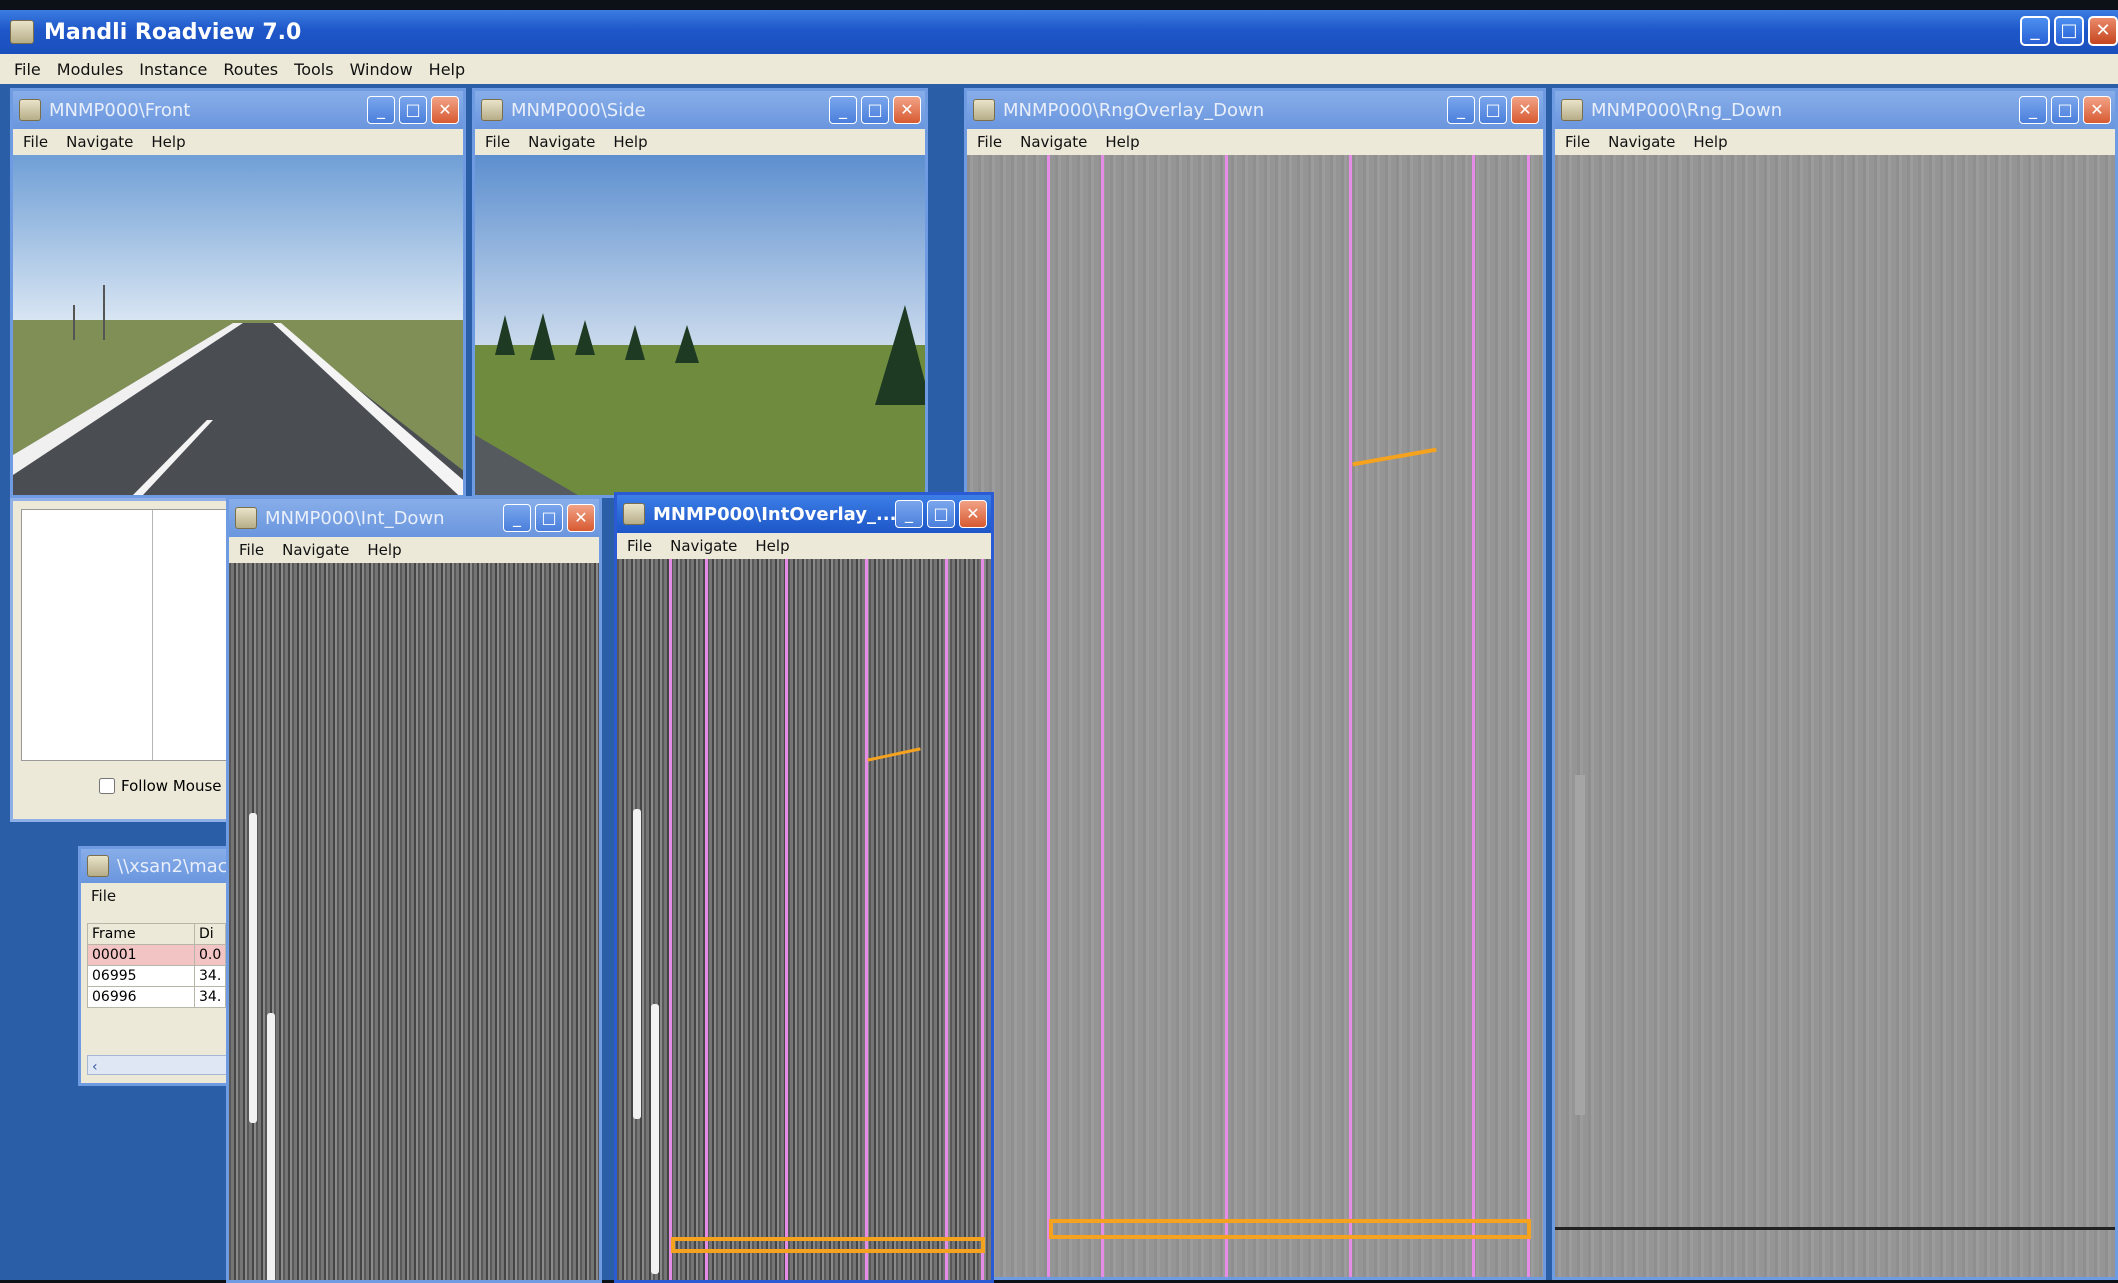 This screenshot has height=1283, width=2118. Describe the element at coordinates (157, 955) in the screenshot. I see `table-row: 00001 0.0` at that location.